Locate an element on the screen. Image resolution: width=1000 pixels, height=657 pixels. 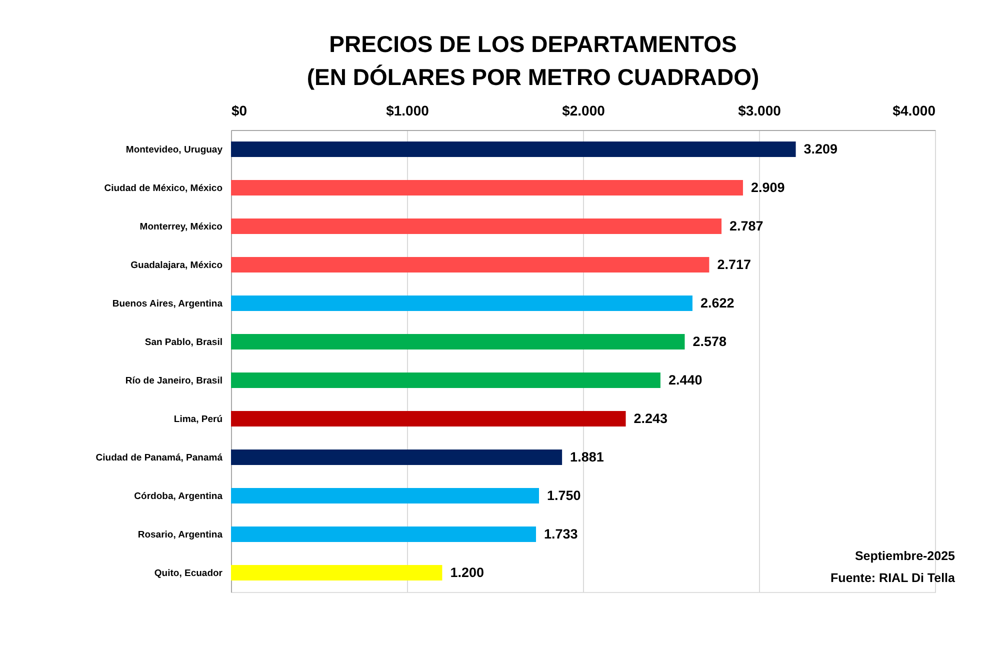
data-label: 1.881 is located at coordinates (587, 456).